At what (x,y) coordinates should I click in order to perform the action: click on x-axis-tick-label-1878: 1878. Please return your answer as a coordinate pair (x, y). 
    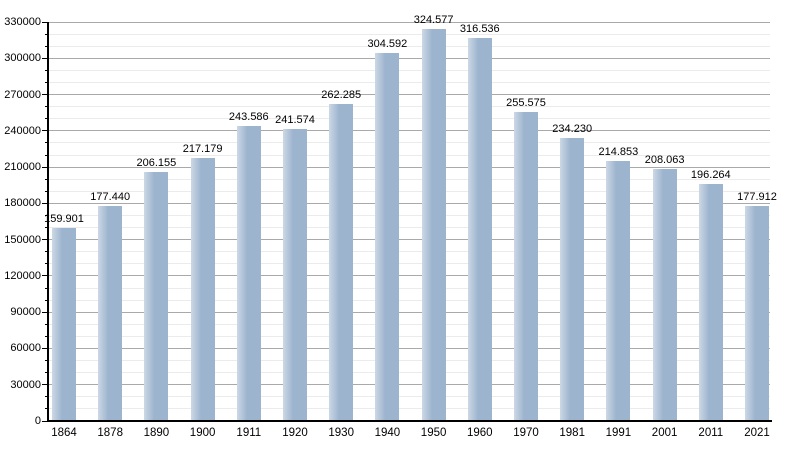
    Looking at the image, I should click on (110, 433).